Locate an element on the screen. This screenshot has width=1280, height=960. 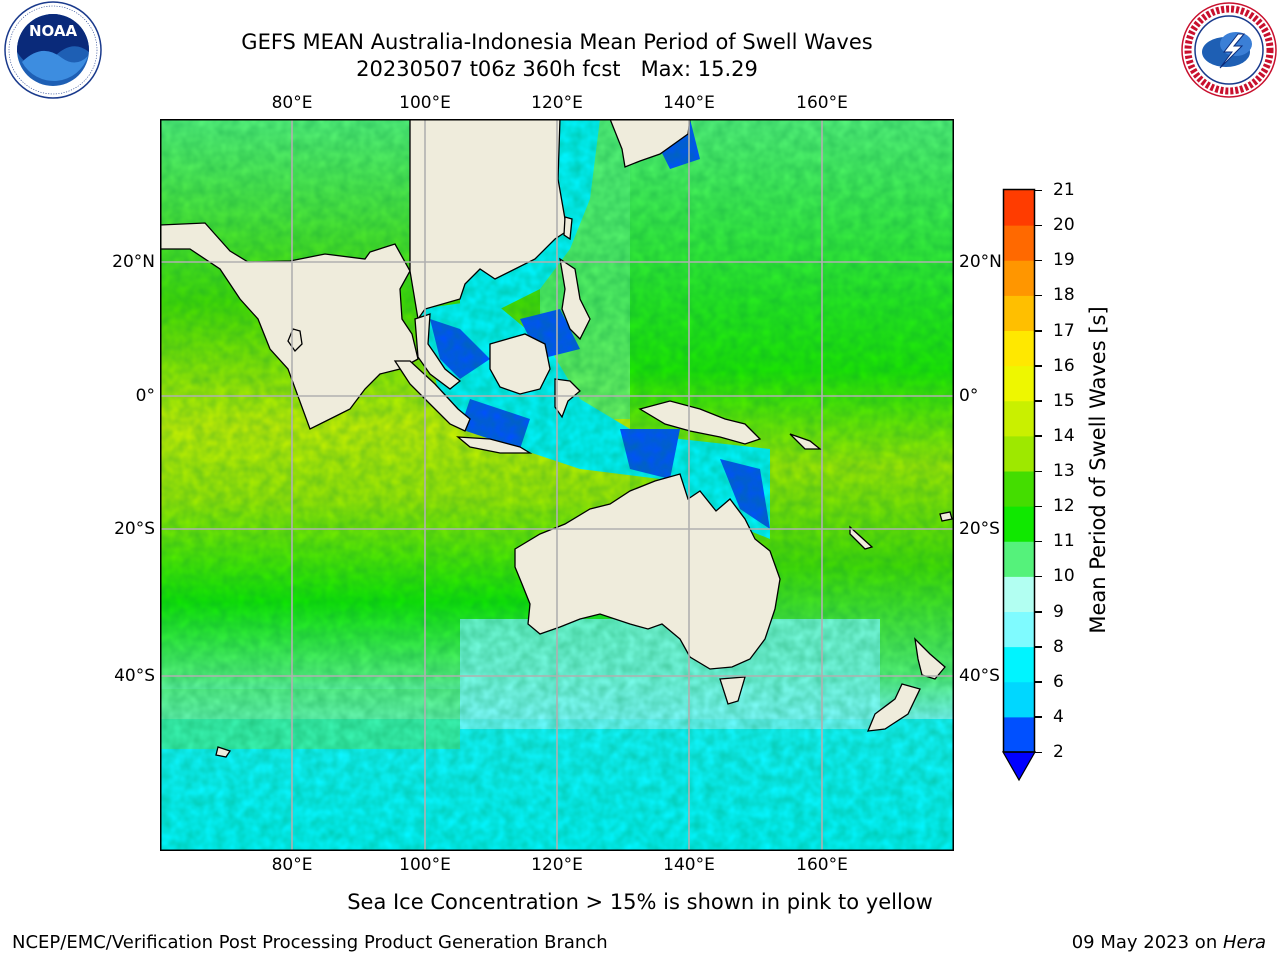
nws-logo-icon is located at coordinates (1229, 50).